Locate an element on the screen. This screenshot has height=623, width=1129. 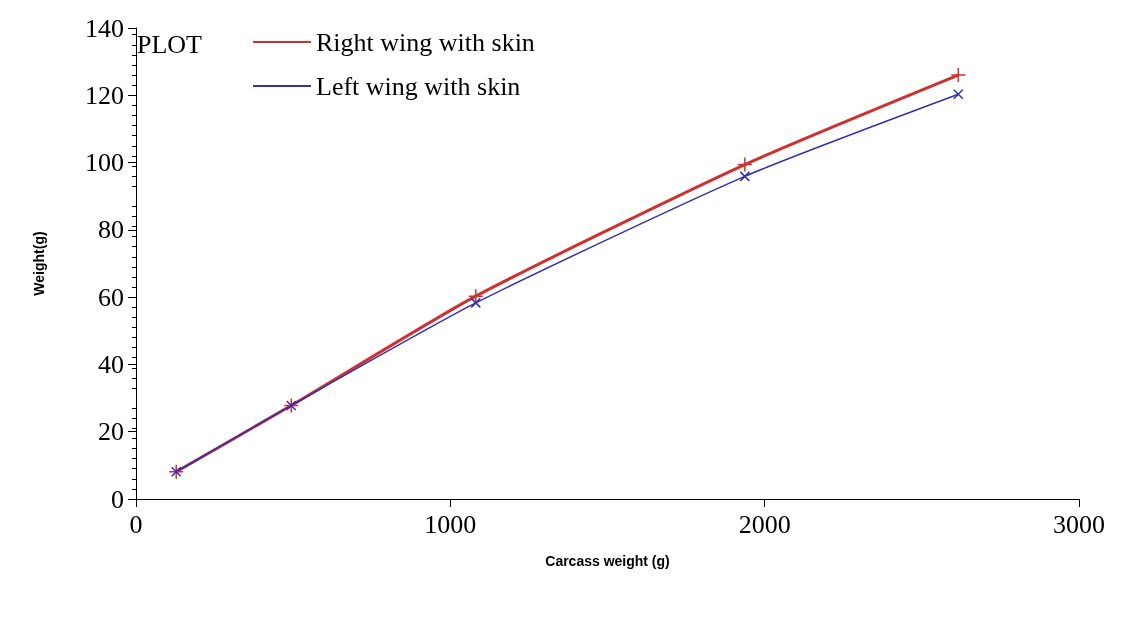
x-tick-label: 0 is located at coordinates (136, 524).